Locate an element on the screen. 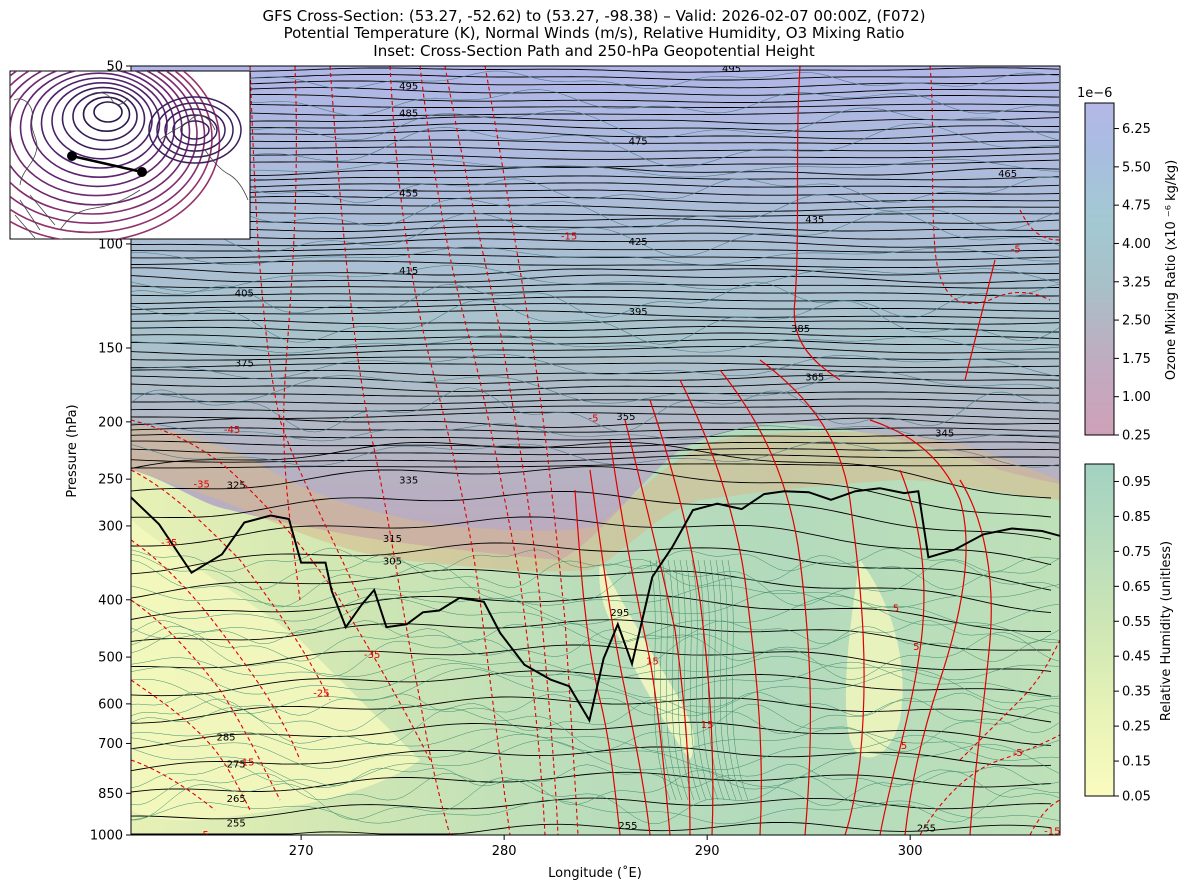 This screenshot has width=1191, height=890. theta-contour-label: 485 is located at coordinates (408, 113).